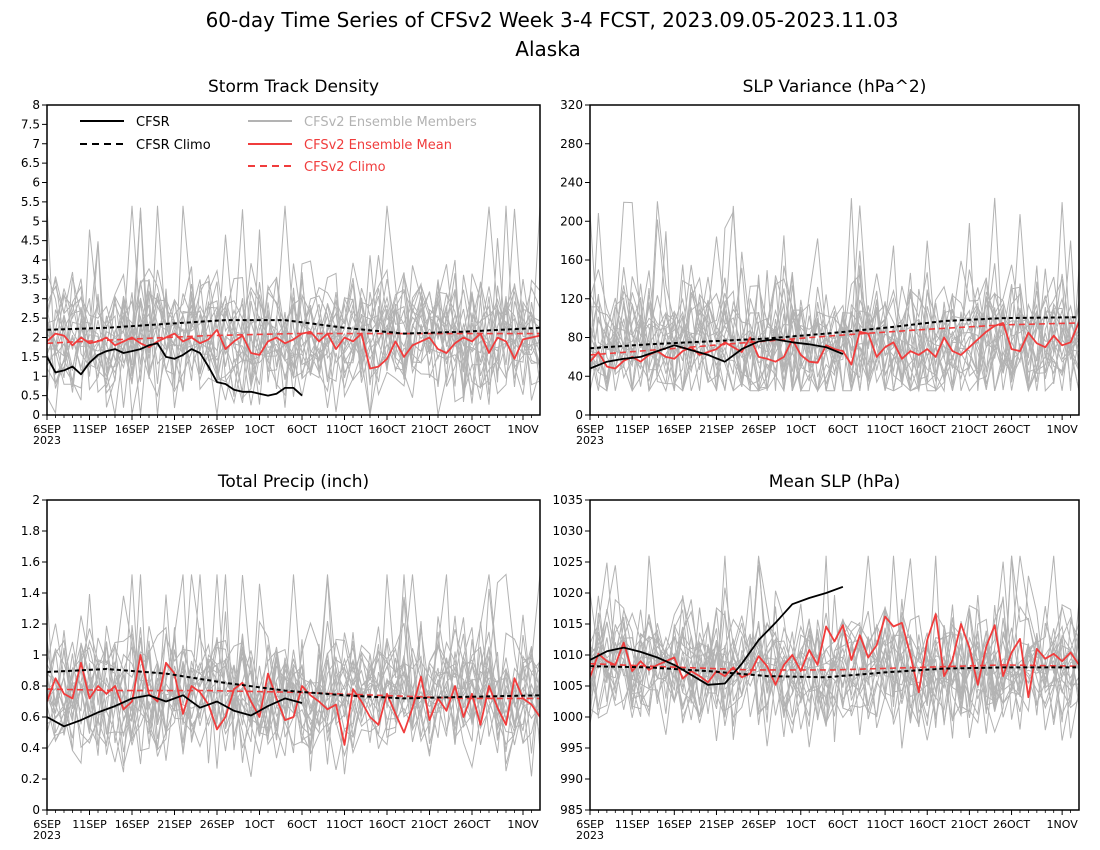  What do you see at coordinates (571, 810) in the screenshot?
I see `y-tick-label: 985` at bounding box center [571, 810].